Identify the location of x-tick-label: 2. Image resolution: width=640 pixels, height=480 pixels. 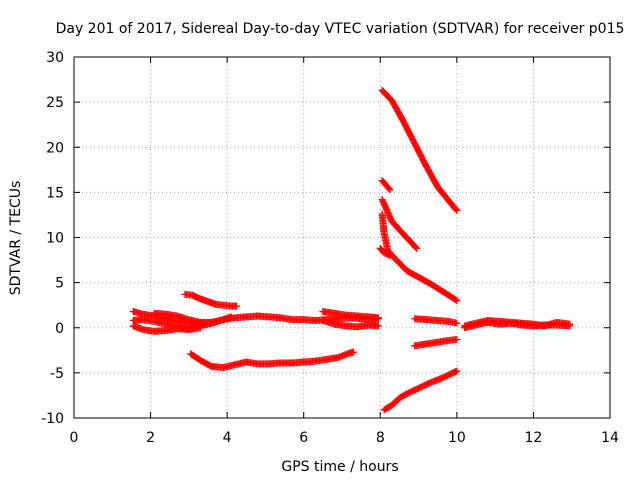
(150, 438).